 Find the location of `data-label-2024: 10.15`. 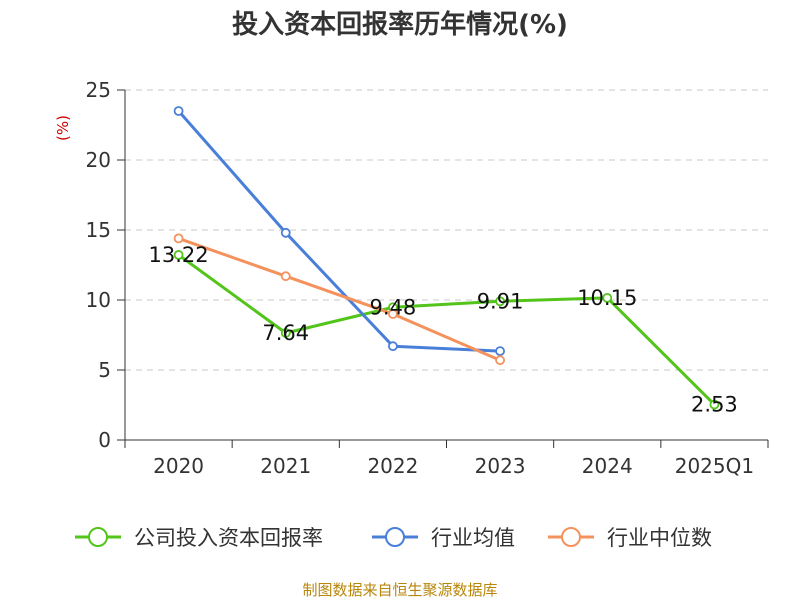

data-label-2024: 10.15 is located at coordinates (607, 298).